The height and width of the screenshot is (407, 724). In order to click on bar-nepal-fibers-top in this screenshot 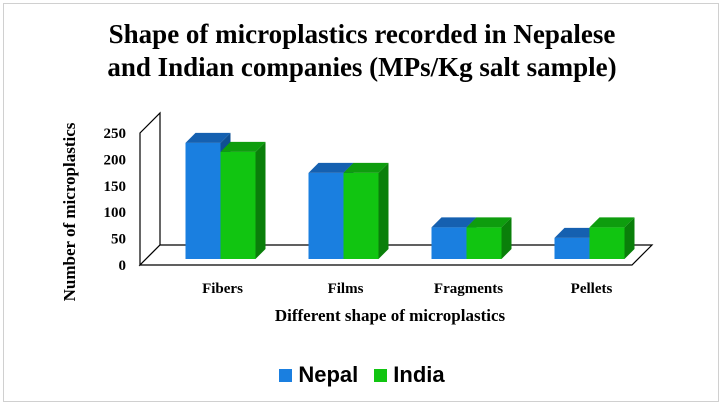, I will do `click(208, 137)`.